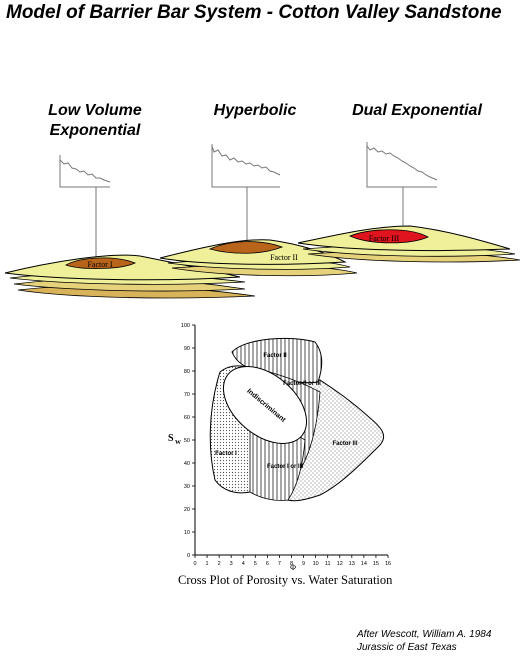 The width and height of the screenshot is (525, 656). I want to click on model-label-hyperbolic: Hyperbolic, so click(255, 111).